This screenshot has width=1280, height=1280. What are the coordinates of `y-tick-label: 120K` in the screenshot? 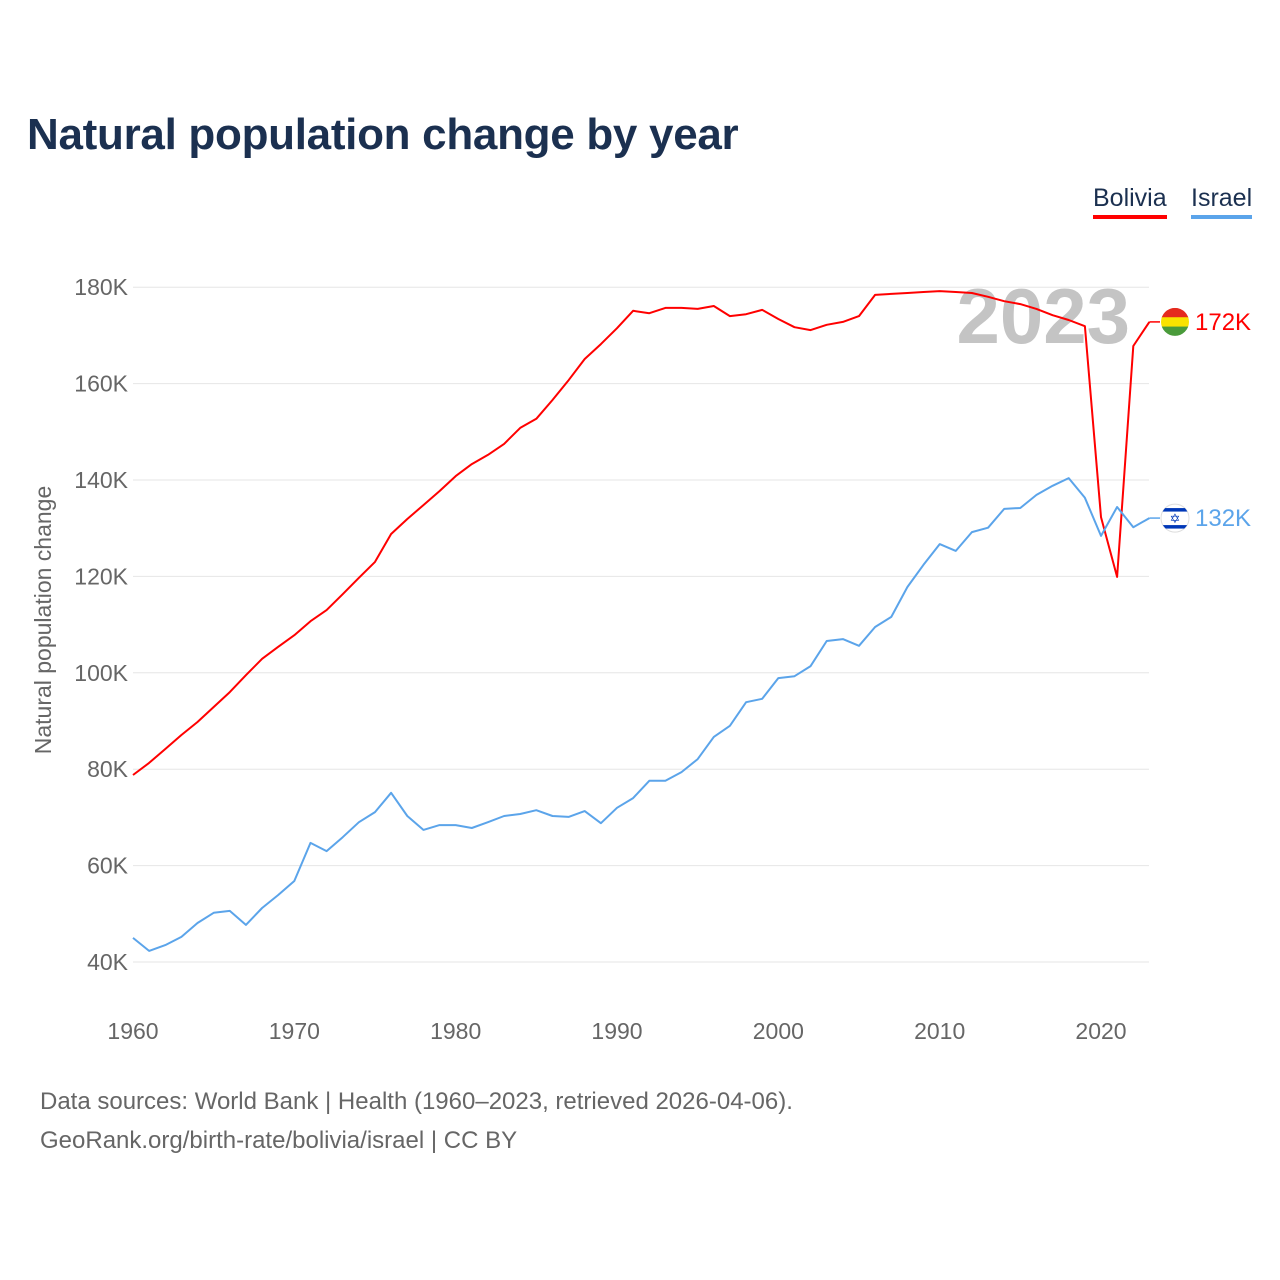 It's located at (101, 576).